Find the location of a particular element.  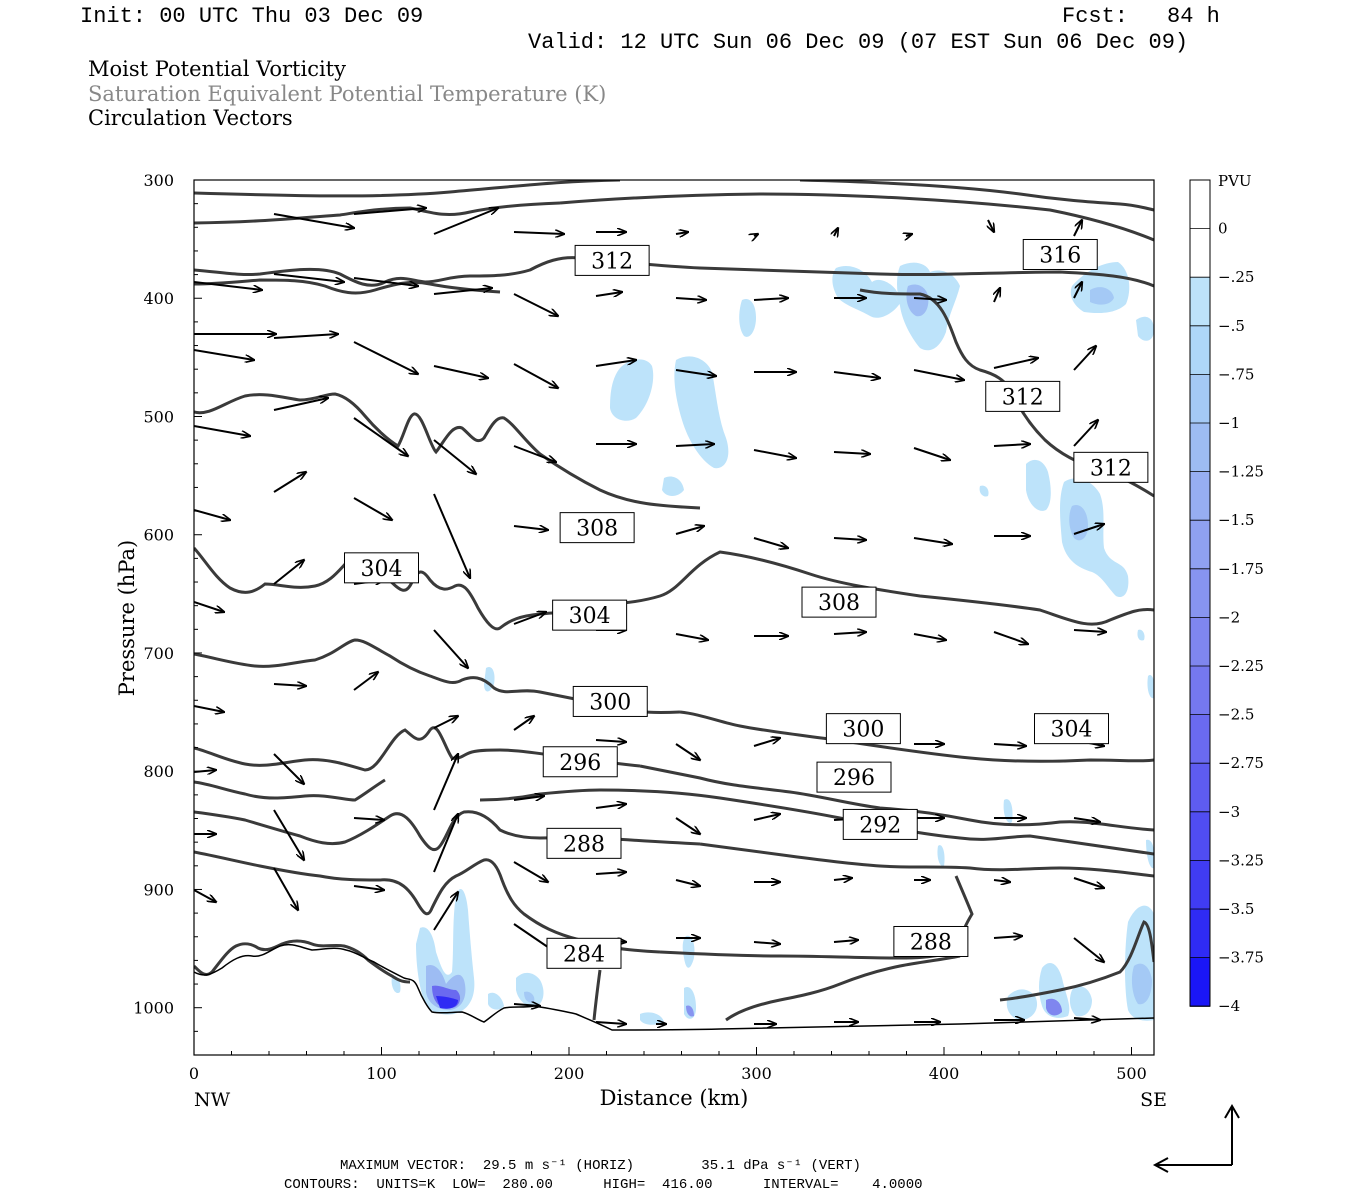

svg-text: 296 is located at coordinates (580, 763).